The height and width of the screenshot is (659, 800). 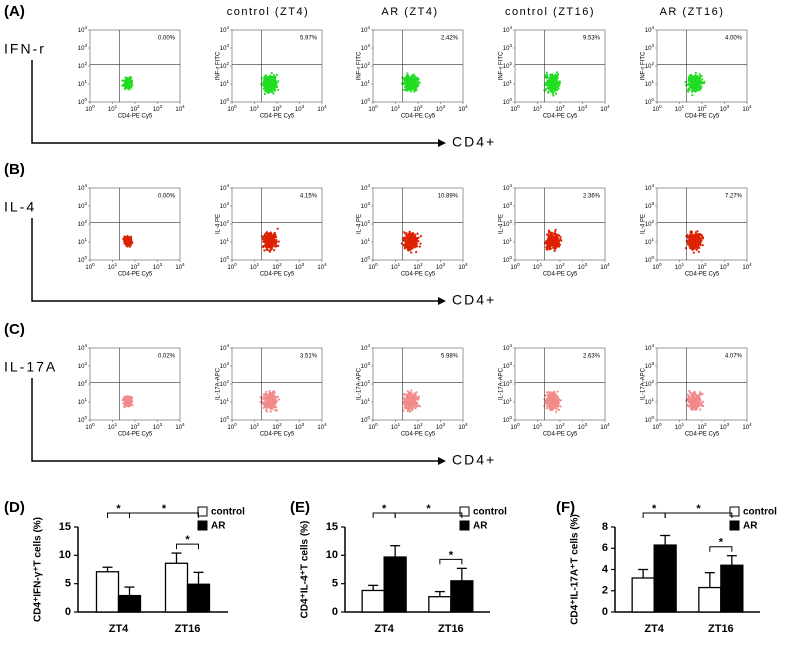 I want to click on y-tick-label: 10², so click(x=508, y=65).